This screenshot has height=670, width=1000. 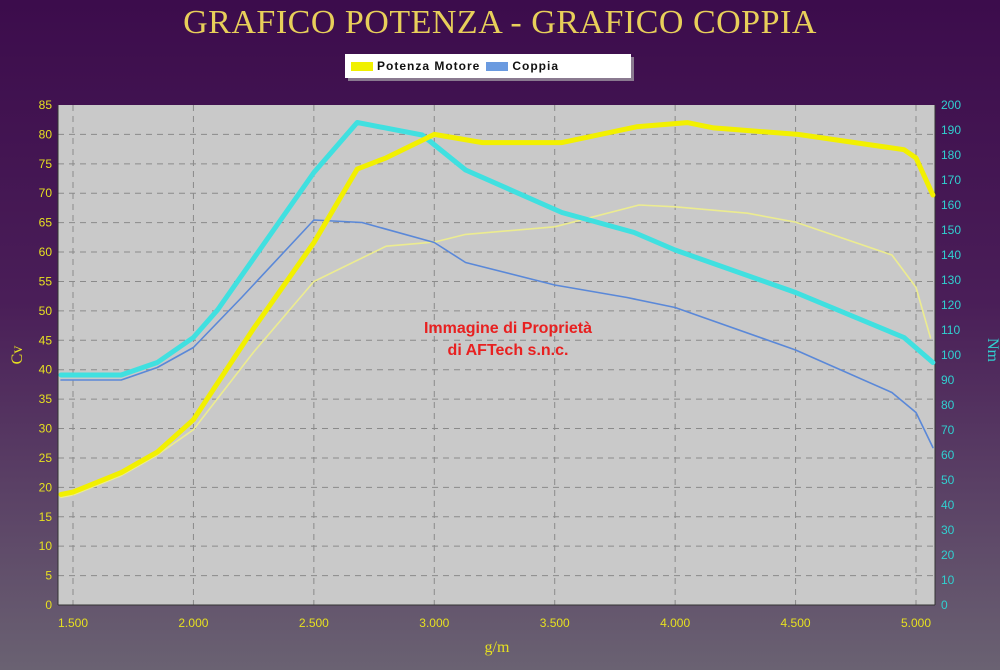 I want to click on x-tick-label: 5.000, so click(x=916, y=623).